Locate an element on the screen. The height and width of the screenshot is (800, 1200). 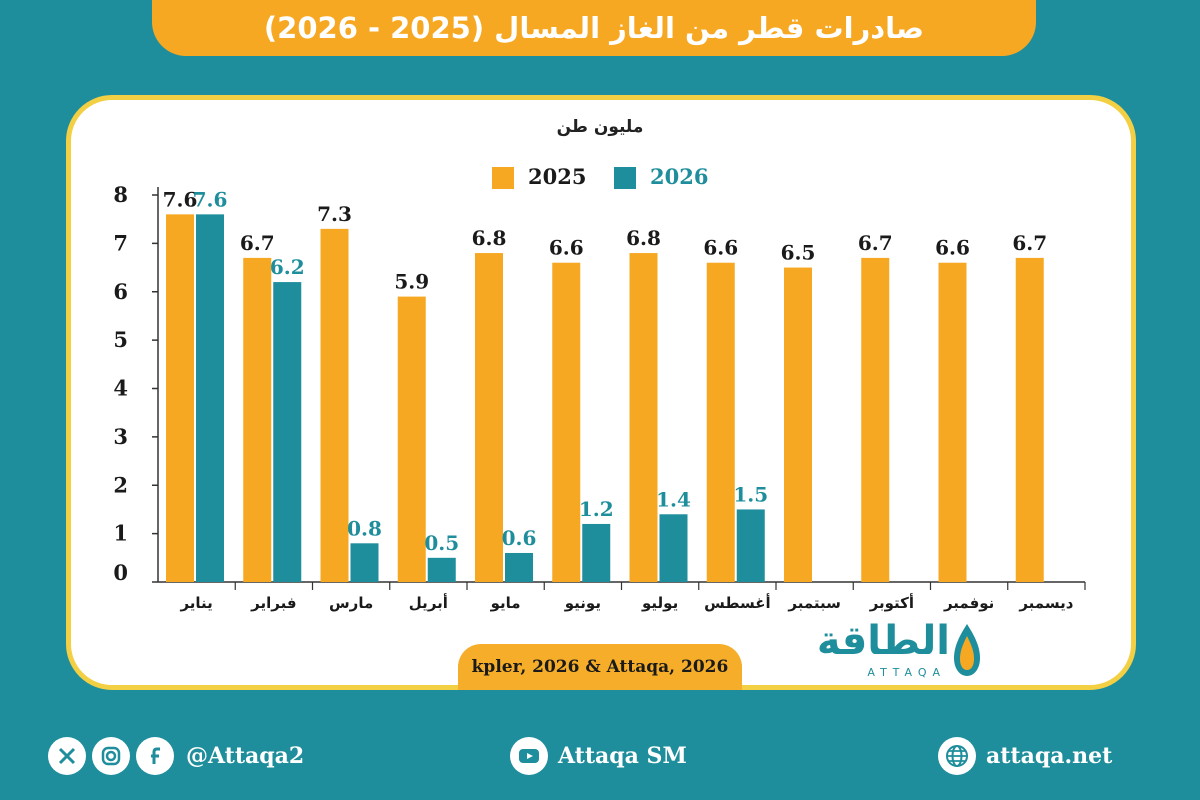
chart-title: صادرات قطر من الغاز المسال (2025 - 2026) is located at coordinates (594, 28).